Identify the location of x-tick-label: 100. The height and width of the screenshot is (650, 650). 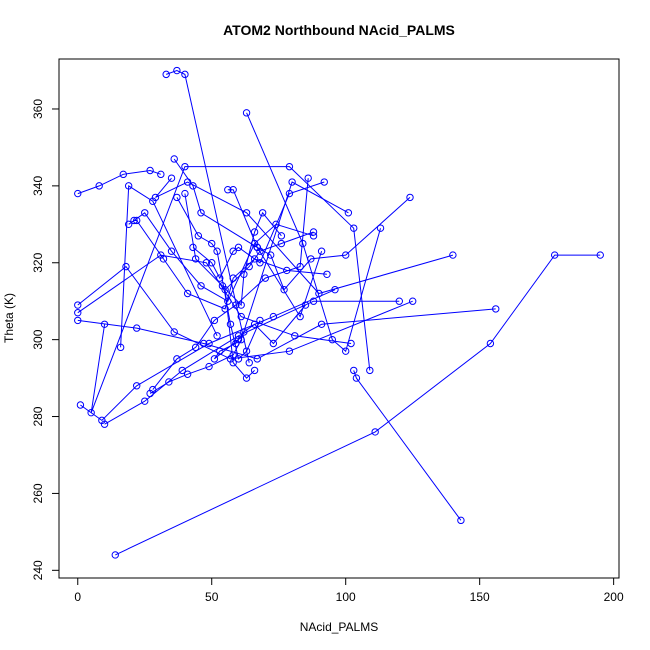
(346, 597).